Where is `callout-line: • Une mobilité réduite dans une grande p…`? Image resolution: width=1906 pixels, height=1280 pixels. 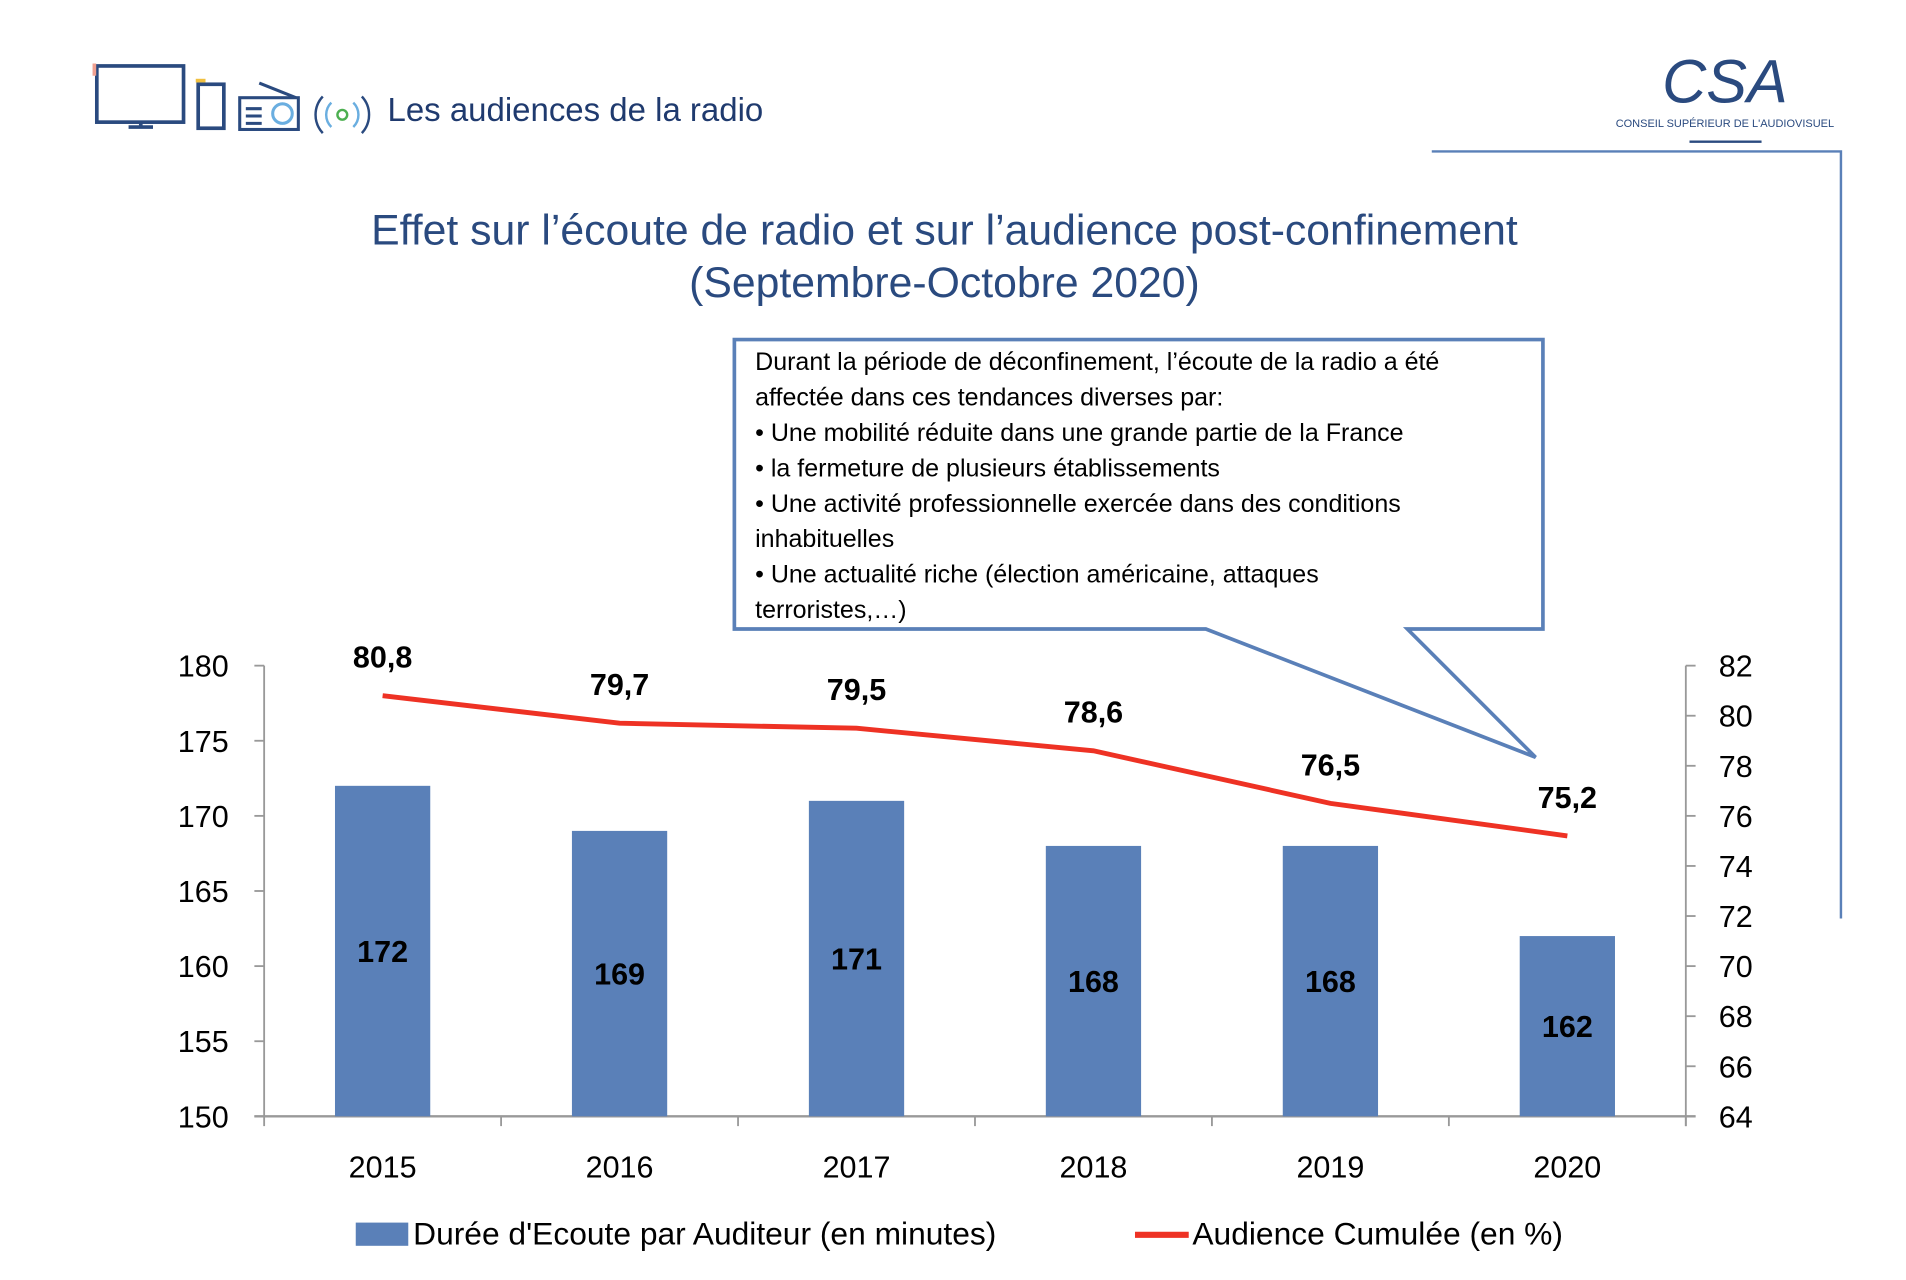
callout-line: • Une mobilité réduite dans une grande p… is located at coordinates (1079, 433).